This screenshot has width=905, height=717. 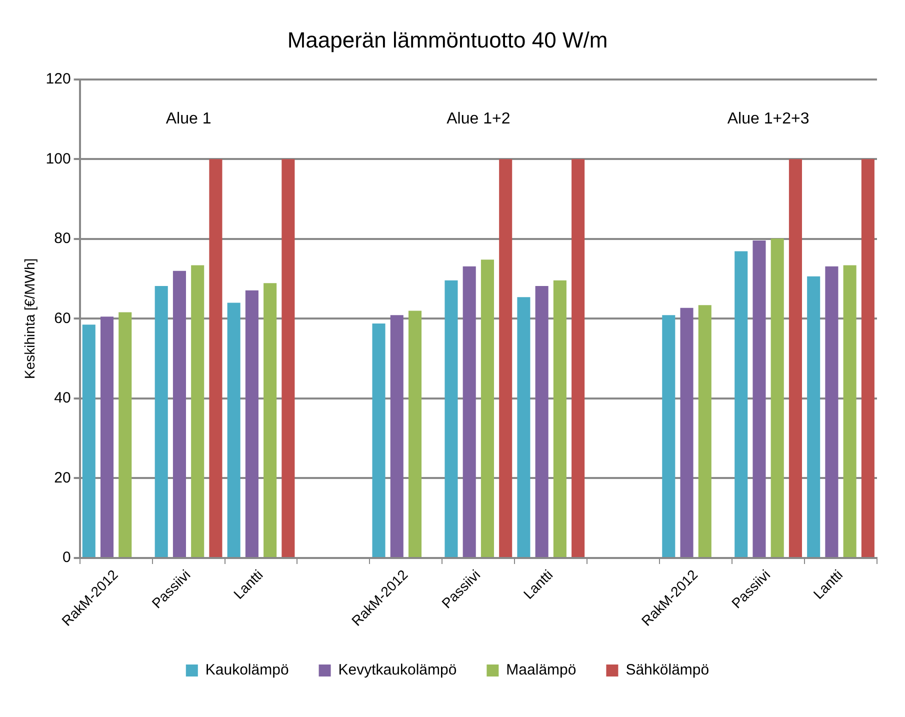 I want to click on y-tick-label: 100, so click(x=58, y=159).